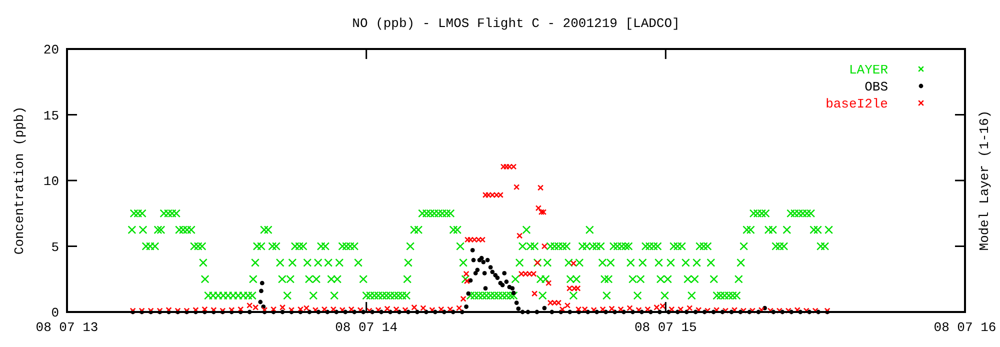 This screenshot has height=347, width=1000. I want to click on legend-label: LAYER, so click(868, 70).